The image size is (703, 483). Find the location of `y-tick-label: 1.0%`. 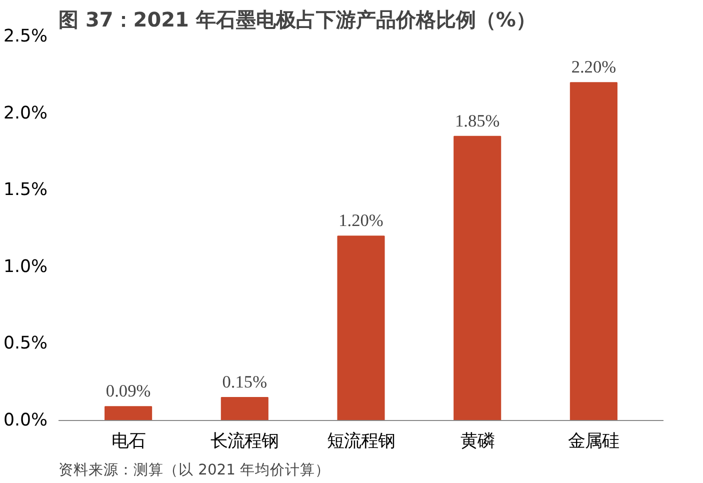

y-tick-label: 1.0% is located at coordinates (25, 266).